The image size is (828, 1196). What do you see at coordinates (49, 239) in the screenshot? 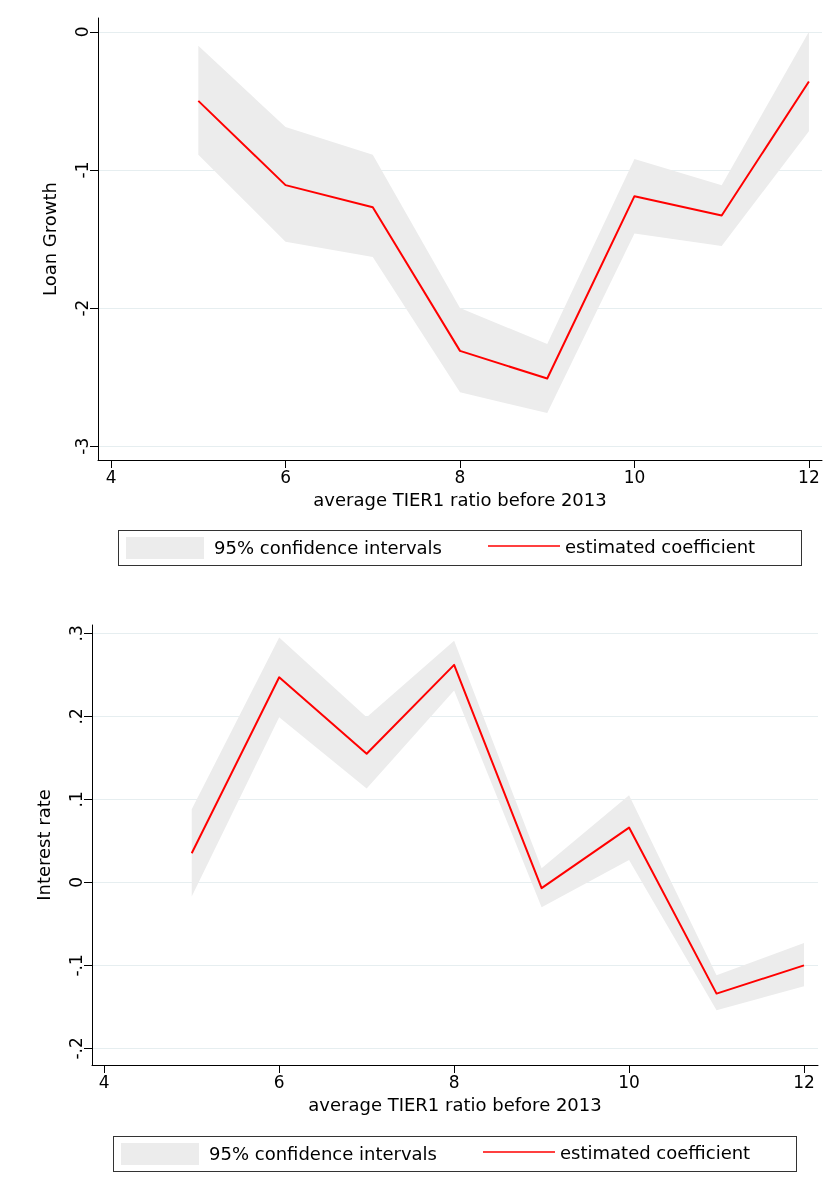
I see `y-axis-title: Loan Growth` at bounding box center [49, 239].